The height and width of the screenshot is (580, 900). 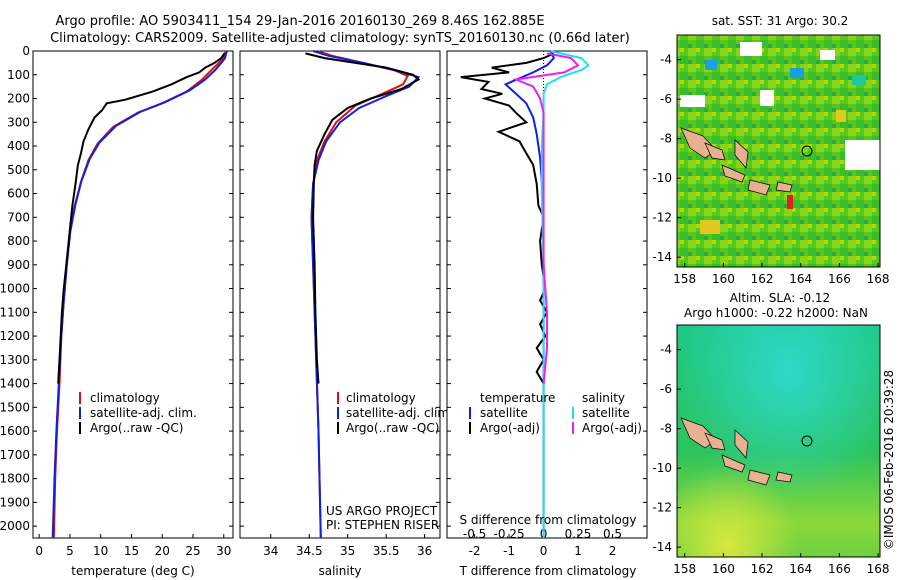 I want to click on sst-field-features, so click(x=780, y=138).